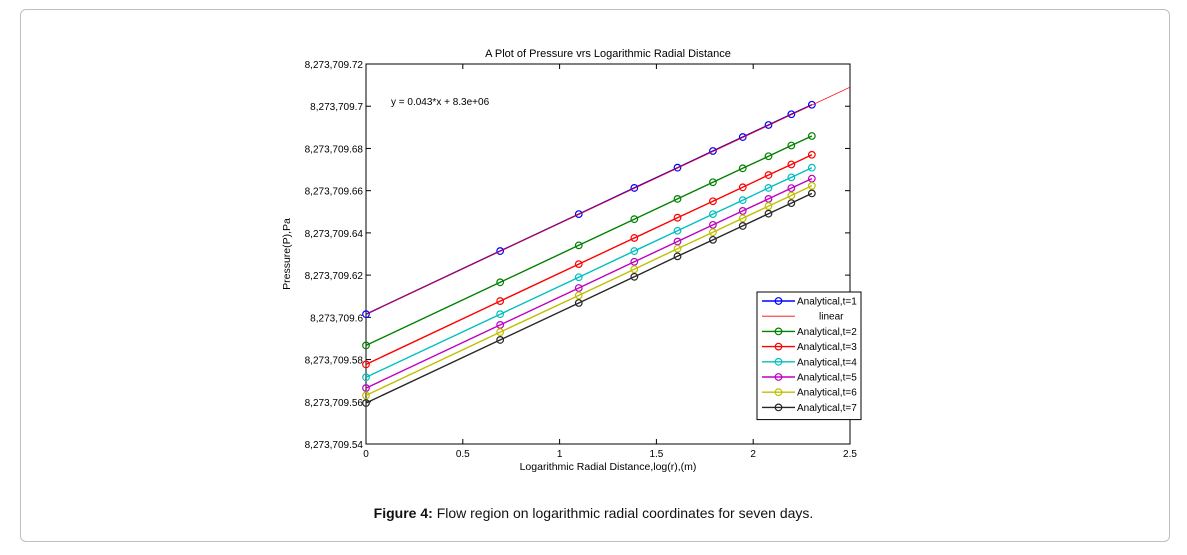 Image resolution: width=1187 pixels, height=555 pixels. I want to click on x-tick-label: 1, so click(560, 454).